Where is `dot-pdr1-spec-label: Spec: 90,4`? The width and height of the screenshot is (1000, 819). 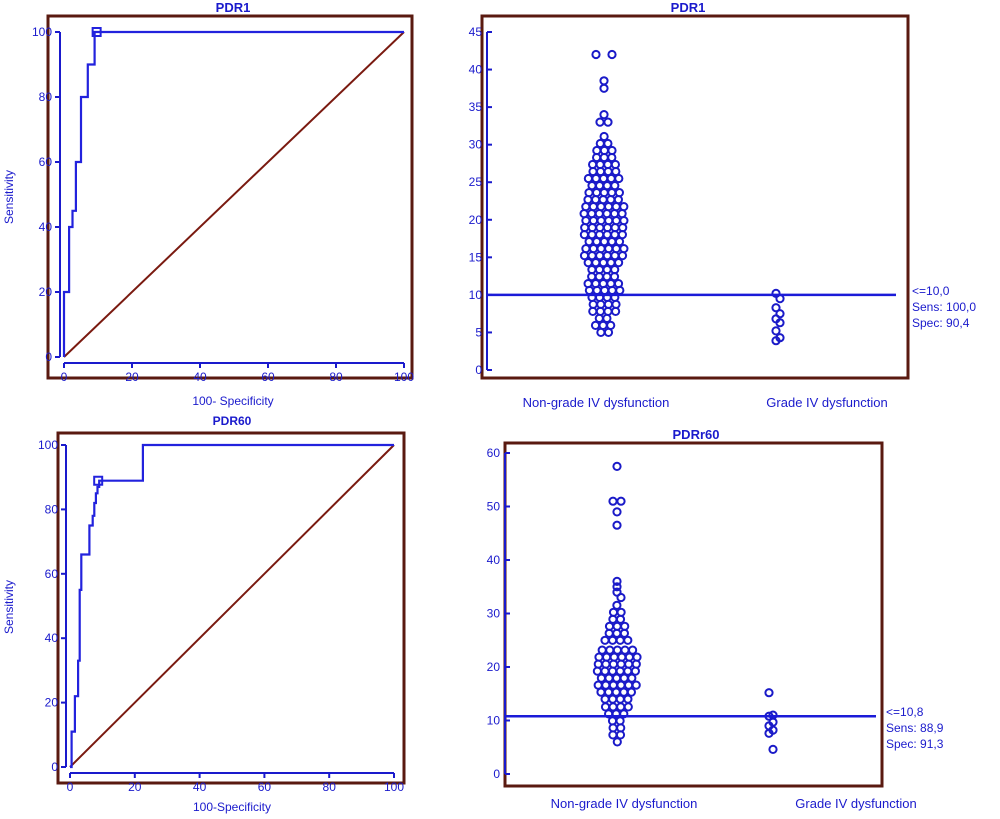
dot-pdr1-spec-label: Spec: 90,4 is located at coordinates (941, 323).